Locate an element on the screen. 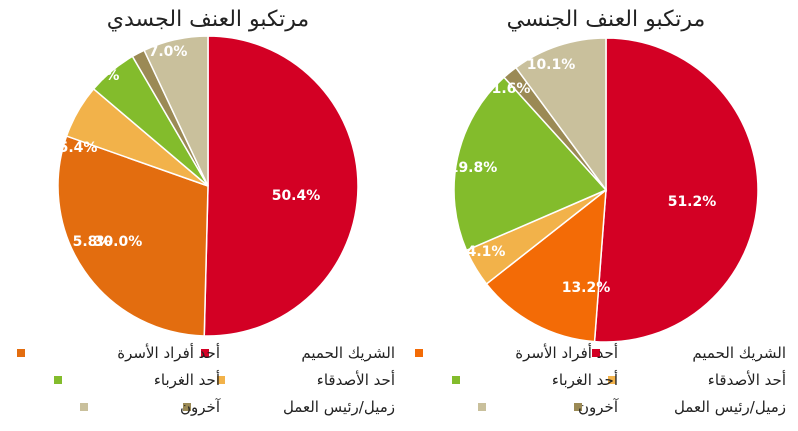  slice-data-label: 30.0% is located at coordinates (118, 242).